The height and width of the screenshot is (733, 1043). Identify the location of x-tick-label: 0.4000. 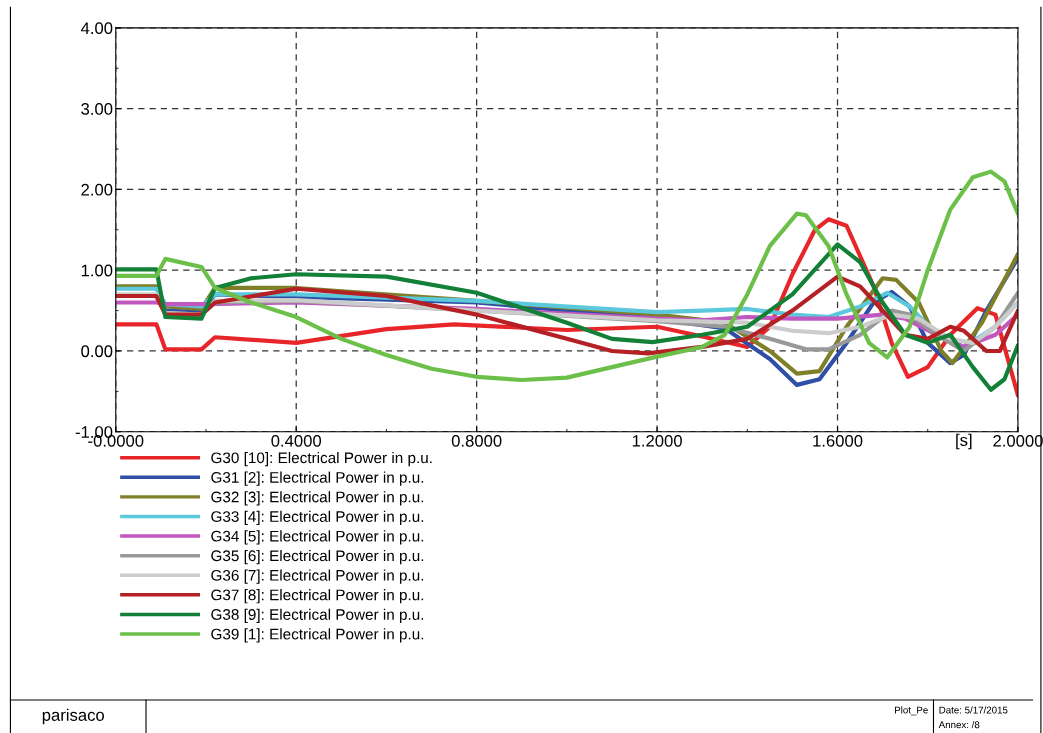
(296, 440).